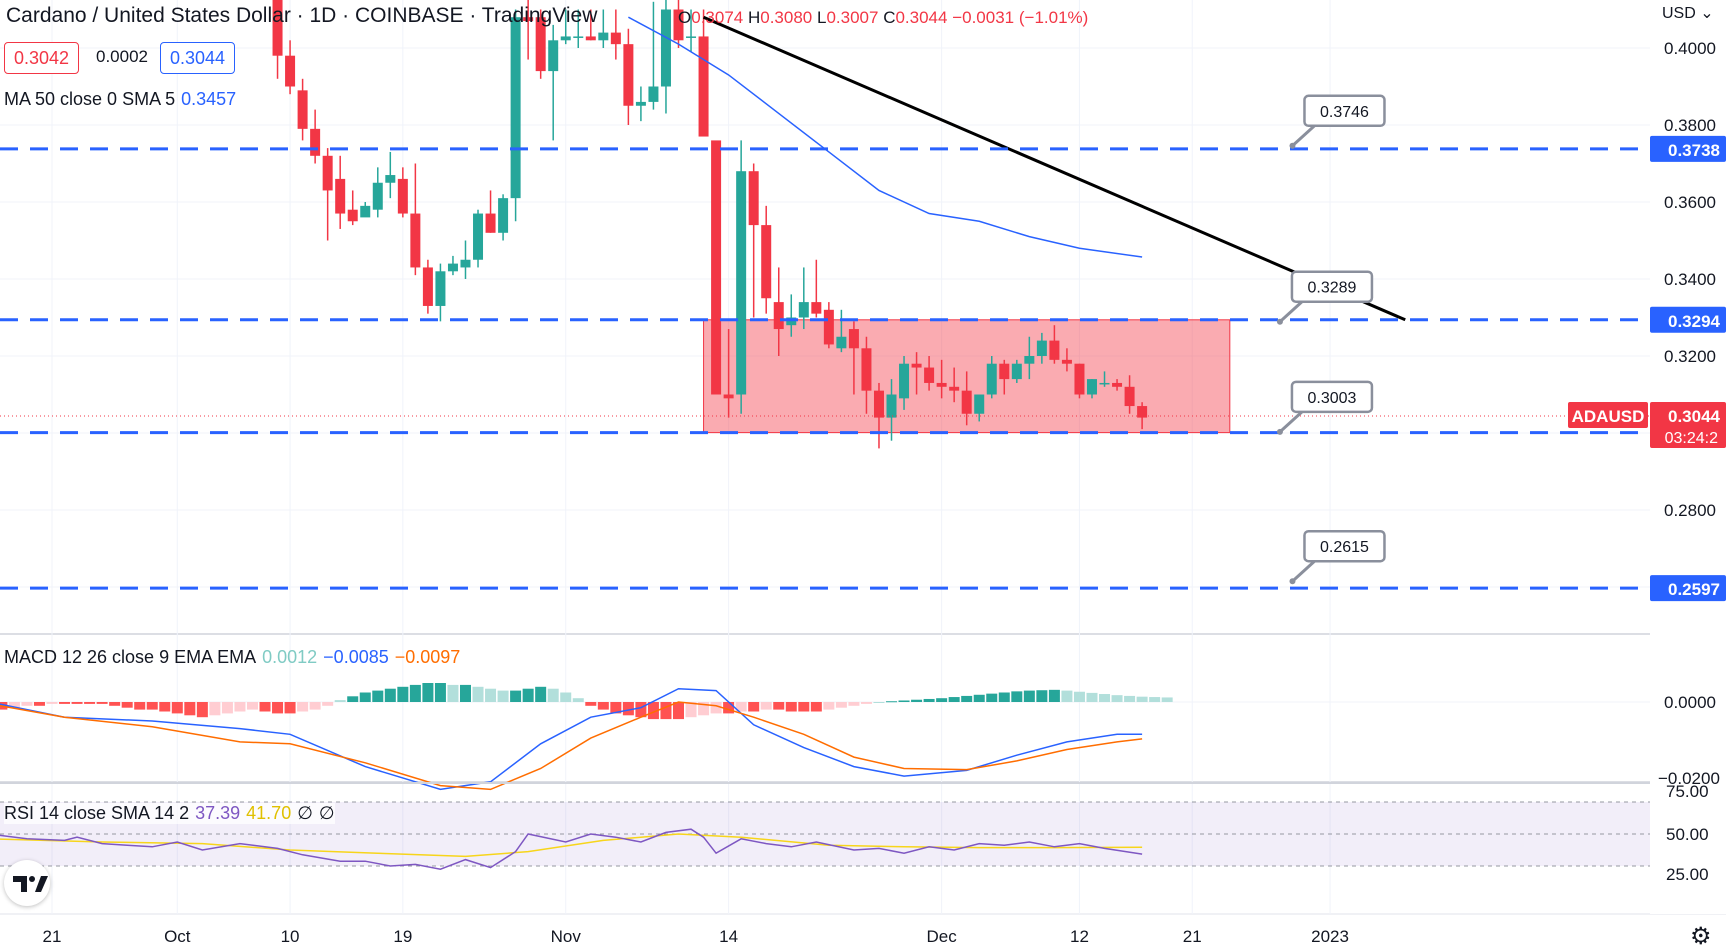 The image size is (1726, 951). Describe the element at coordinates (1331, 288) in the screenshot. I see `callout-label: 0.3289` at that location.